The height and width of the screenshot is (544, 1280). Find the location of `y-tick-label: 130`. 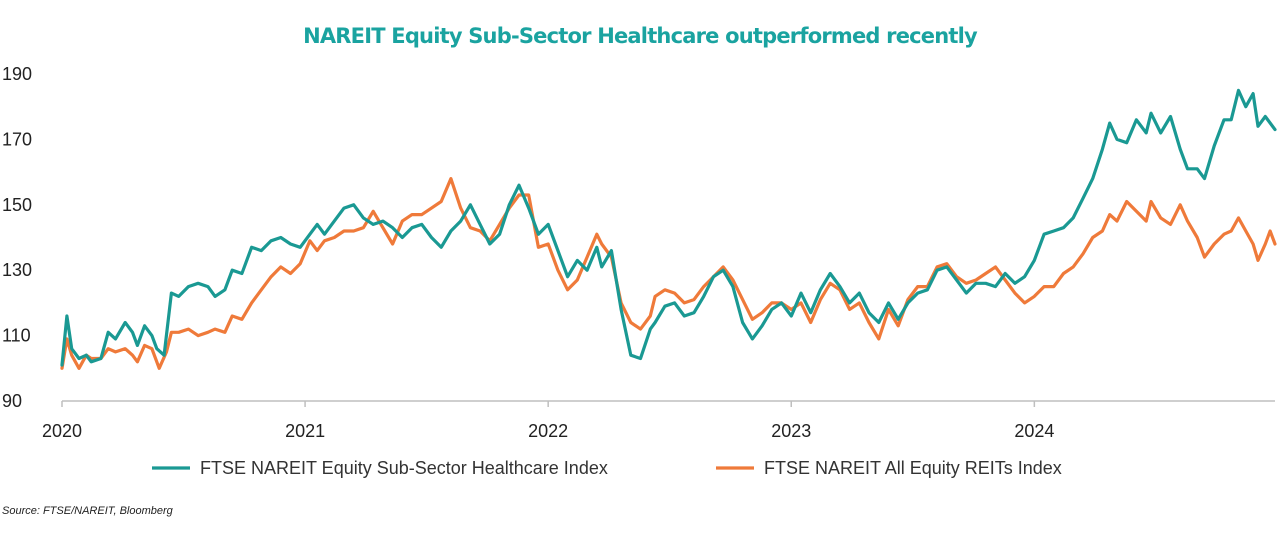

y-tick-label: 130 is located at coordinates (17, 270).